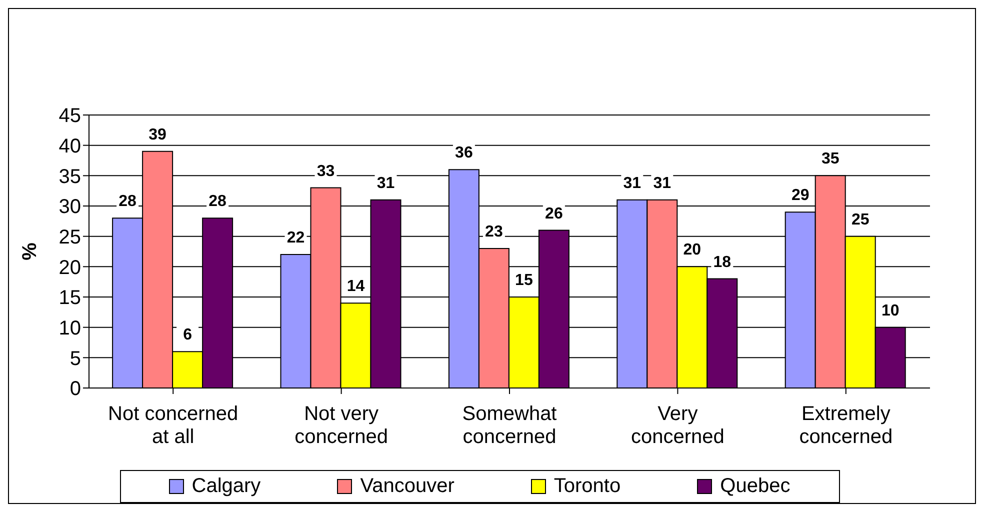  I want to click on data-label: 14, so click(355, 287).